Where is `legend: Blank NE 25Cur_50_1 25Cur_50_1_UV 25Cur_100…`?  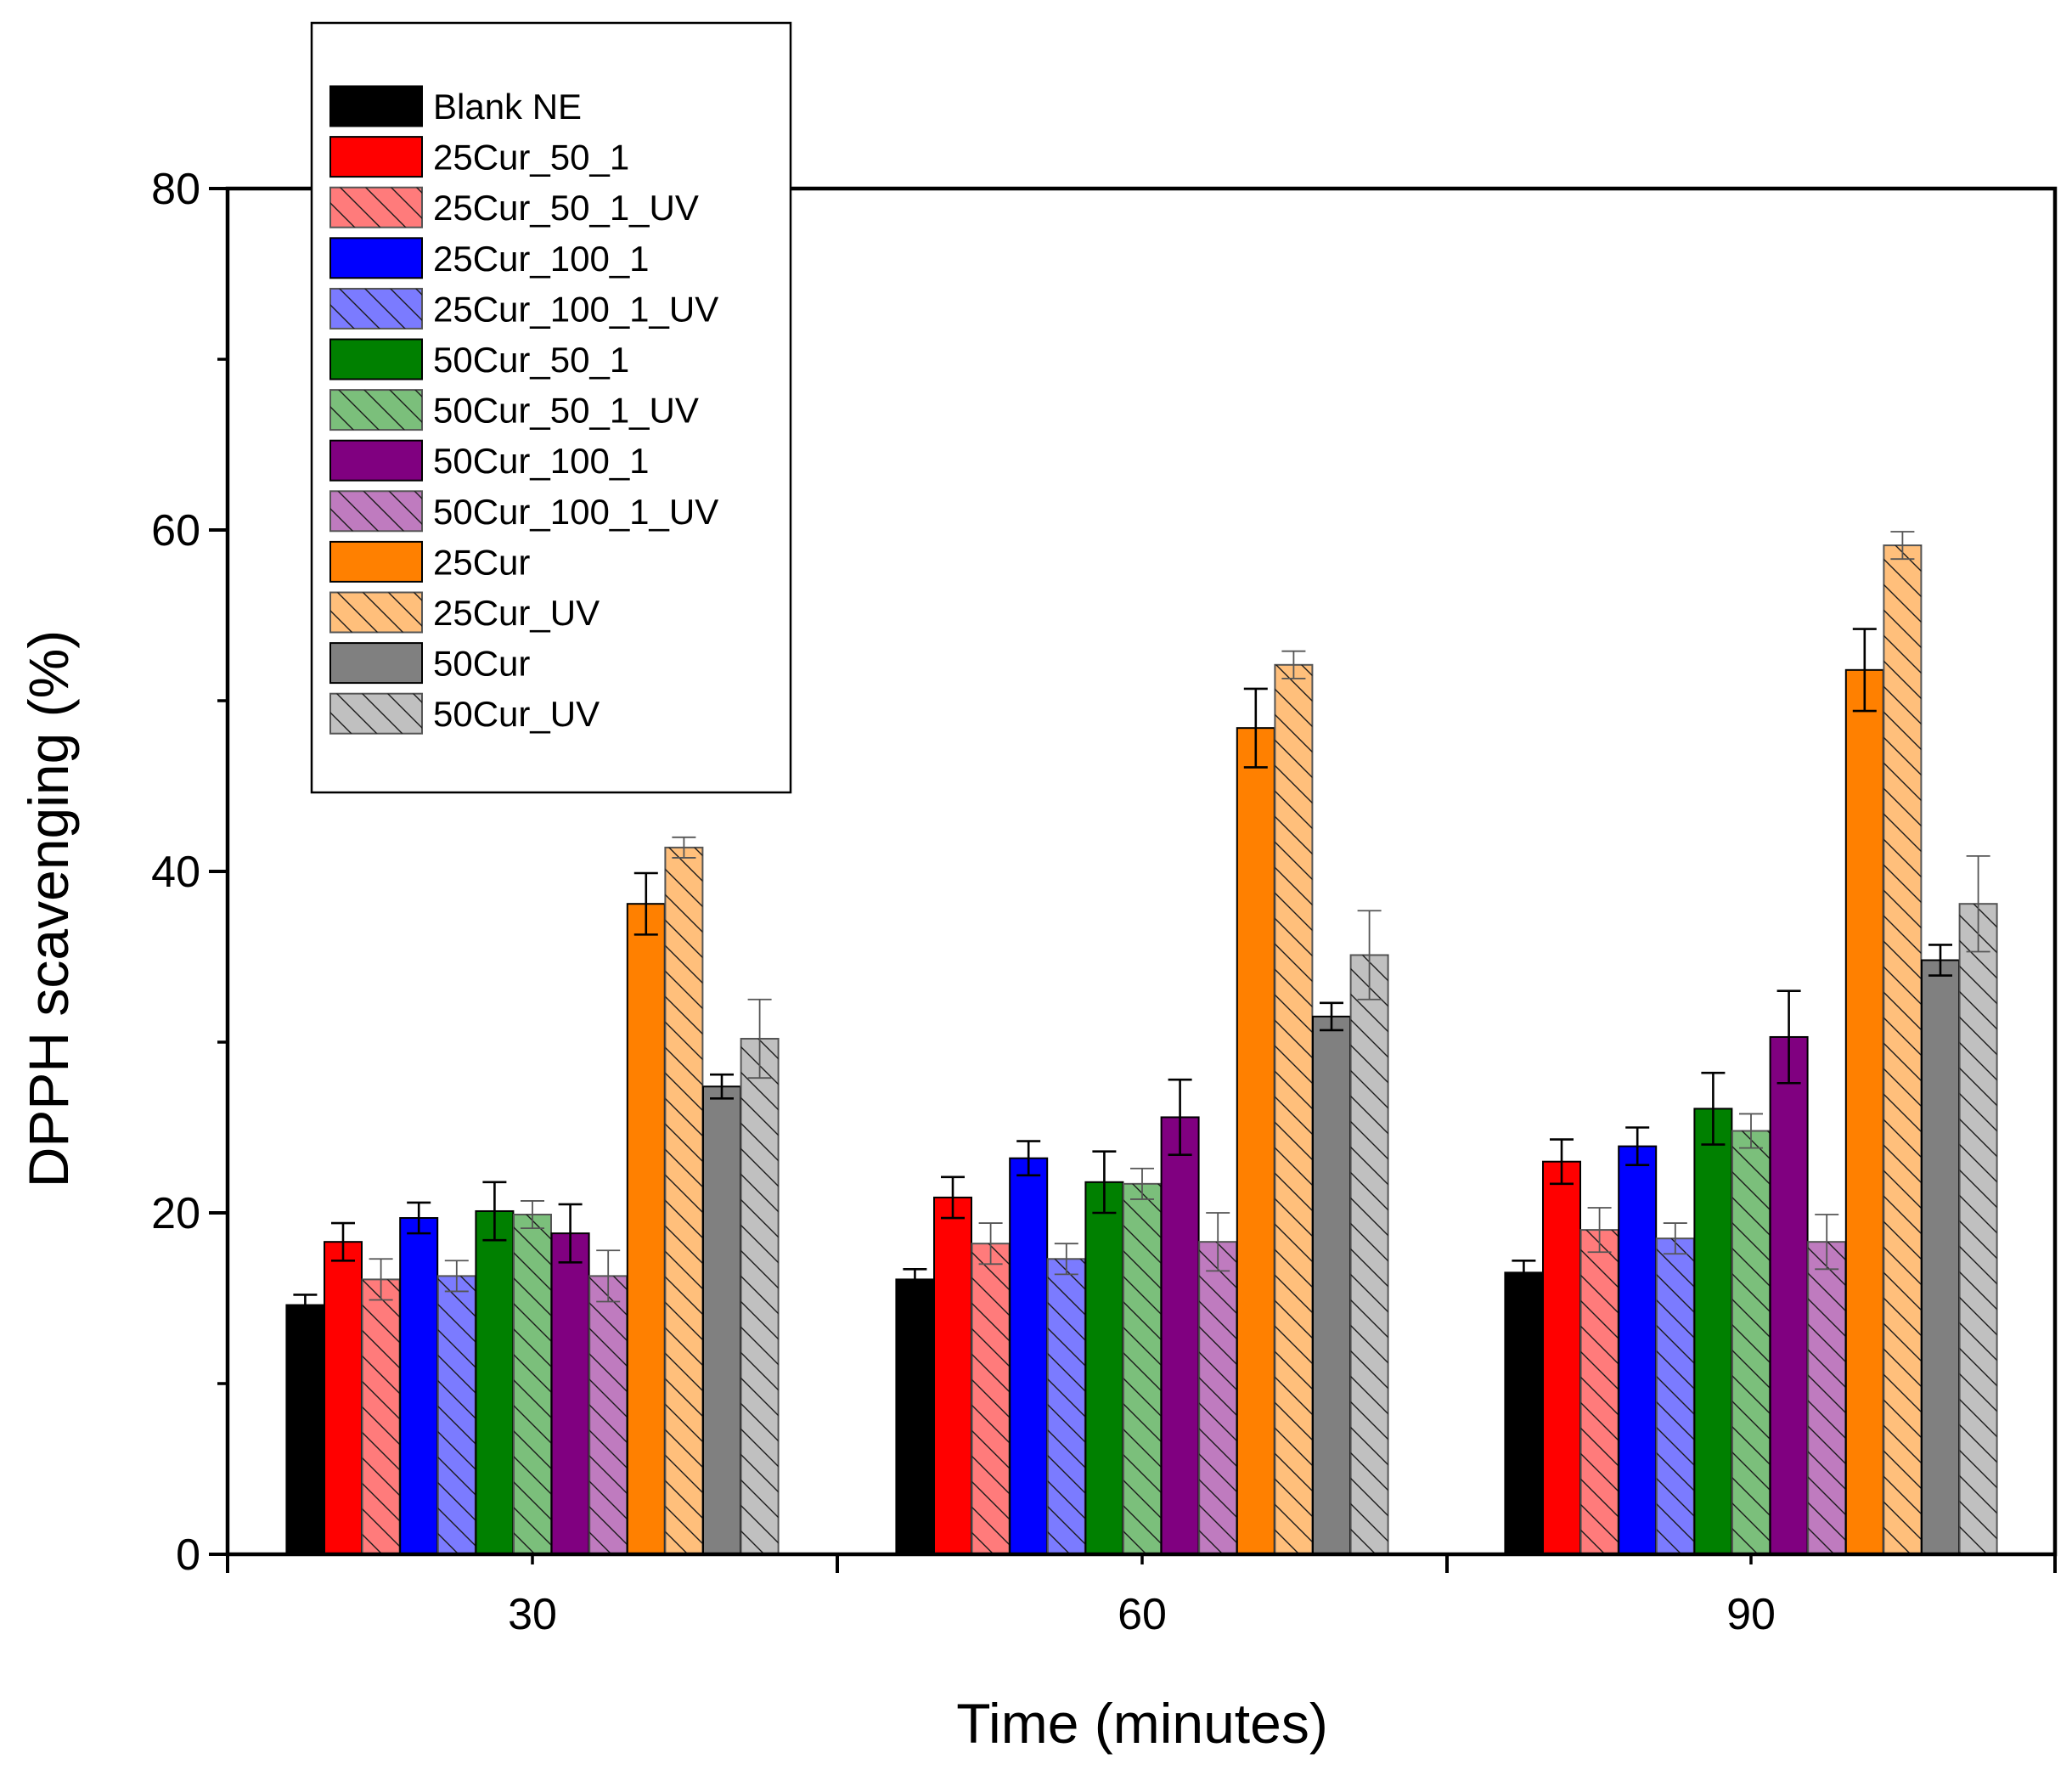
legend: Blank NE 25Cur_50_1 25Cur_50_1_UV 25Cur_100… is located at coordinates (551, 407).